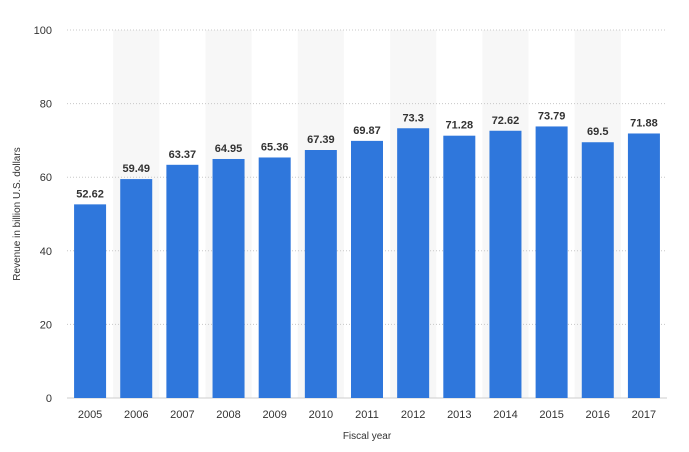  I want to click on x-axis-title: Fiscal year, so click(367, 436).